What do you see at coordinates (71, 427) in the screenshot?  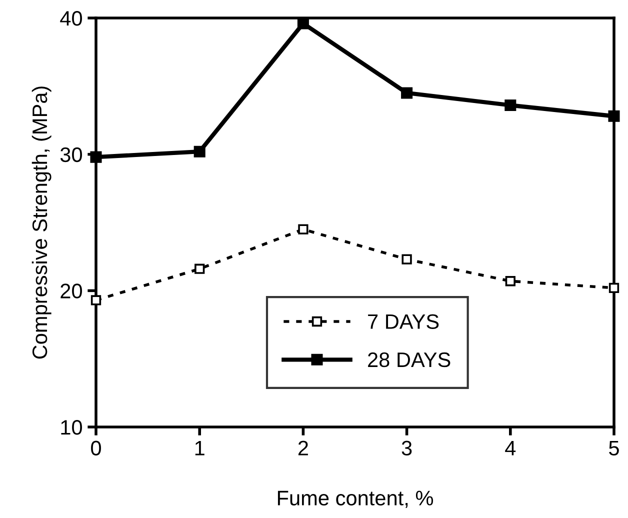 I see `y-tick-label: 10` at bounding box center [71, 427].